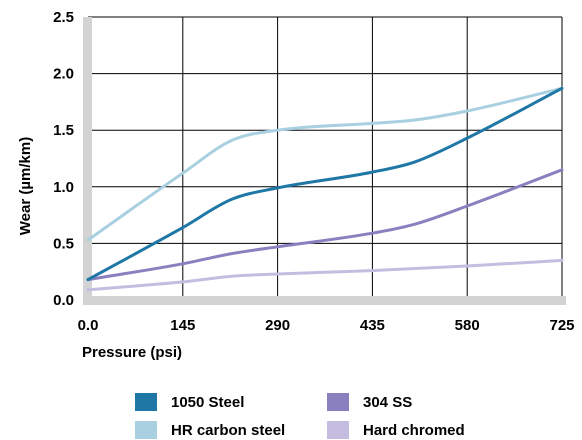 This screenshot has width=582, height=440. I want to click on legend-swatch-hard-chromed, so click(338, 430).